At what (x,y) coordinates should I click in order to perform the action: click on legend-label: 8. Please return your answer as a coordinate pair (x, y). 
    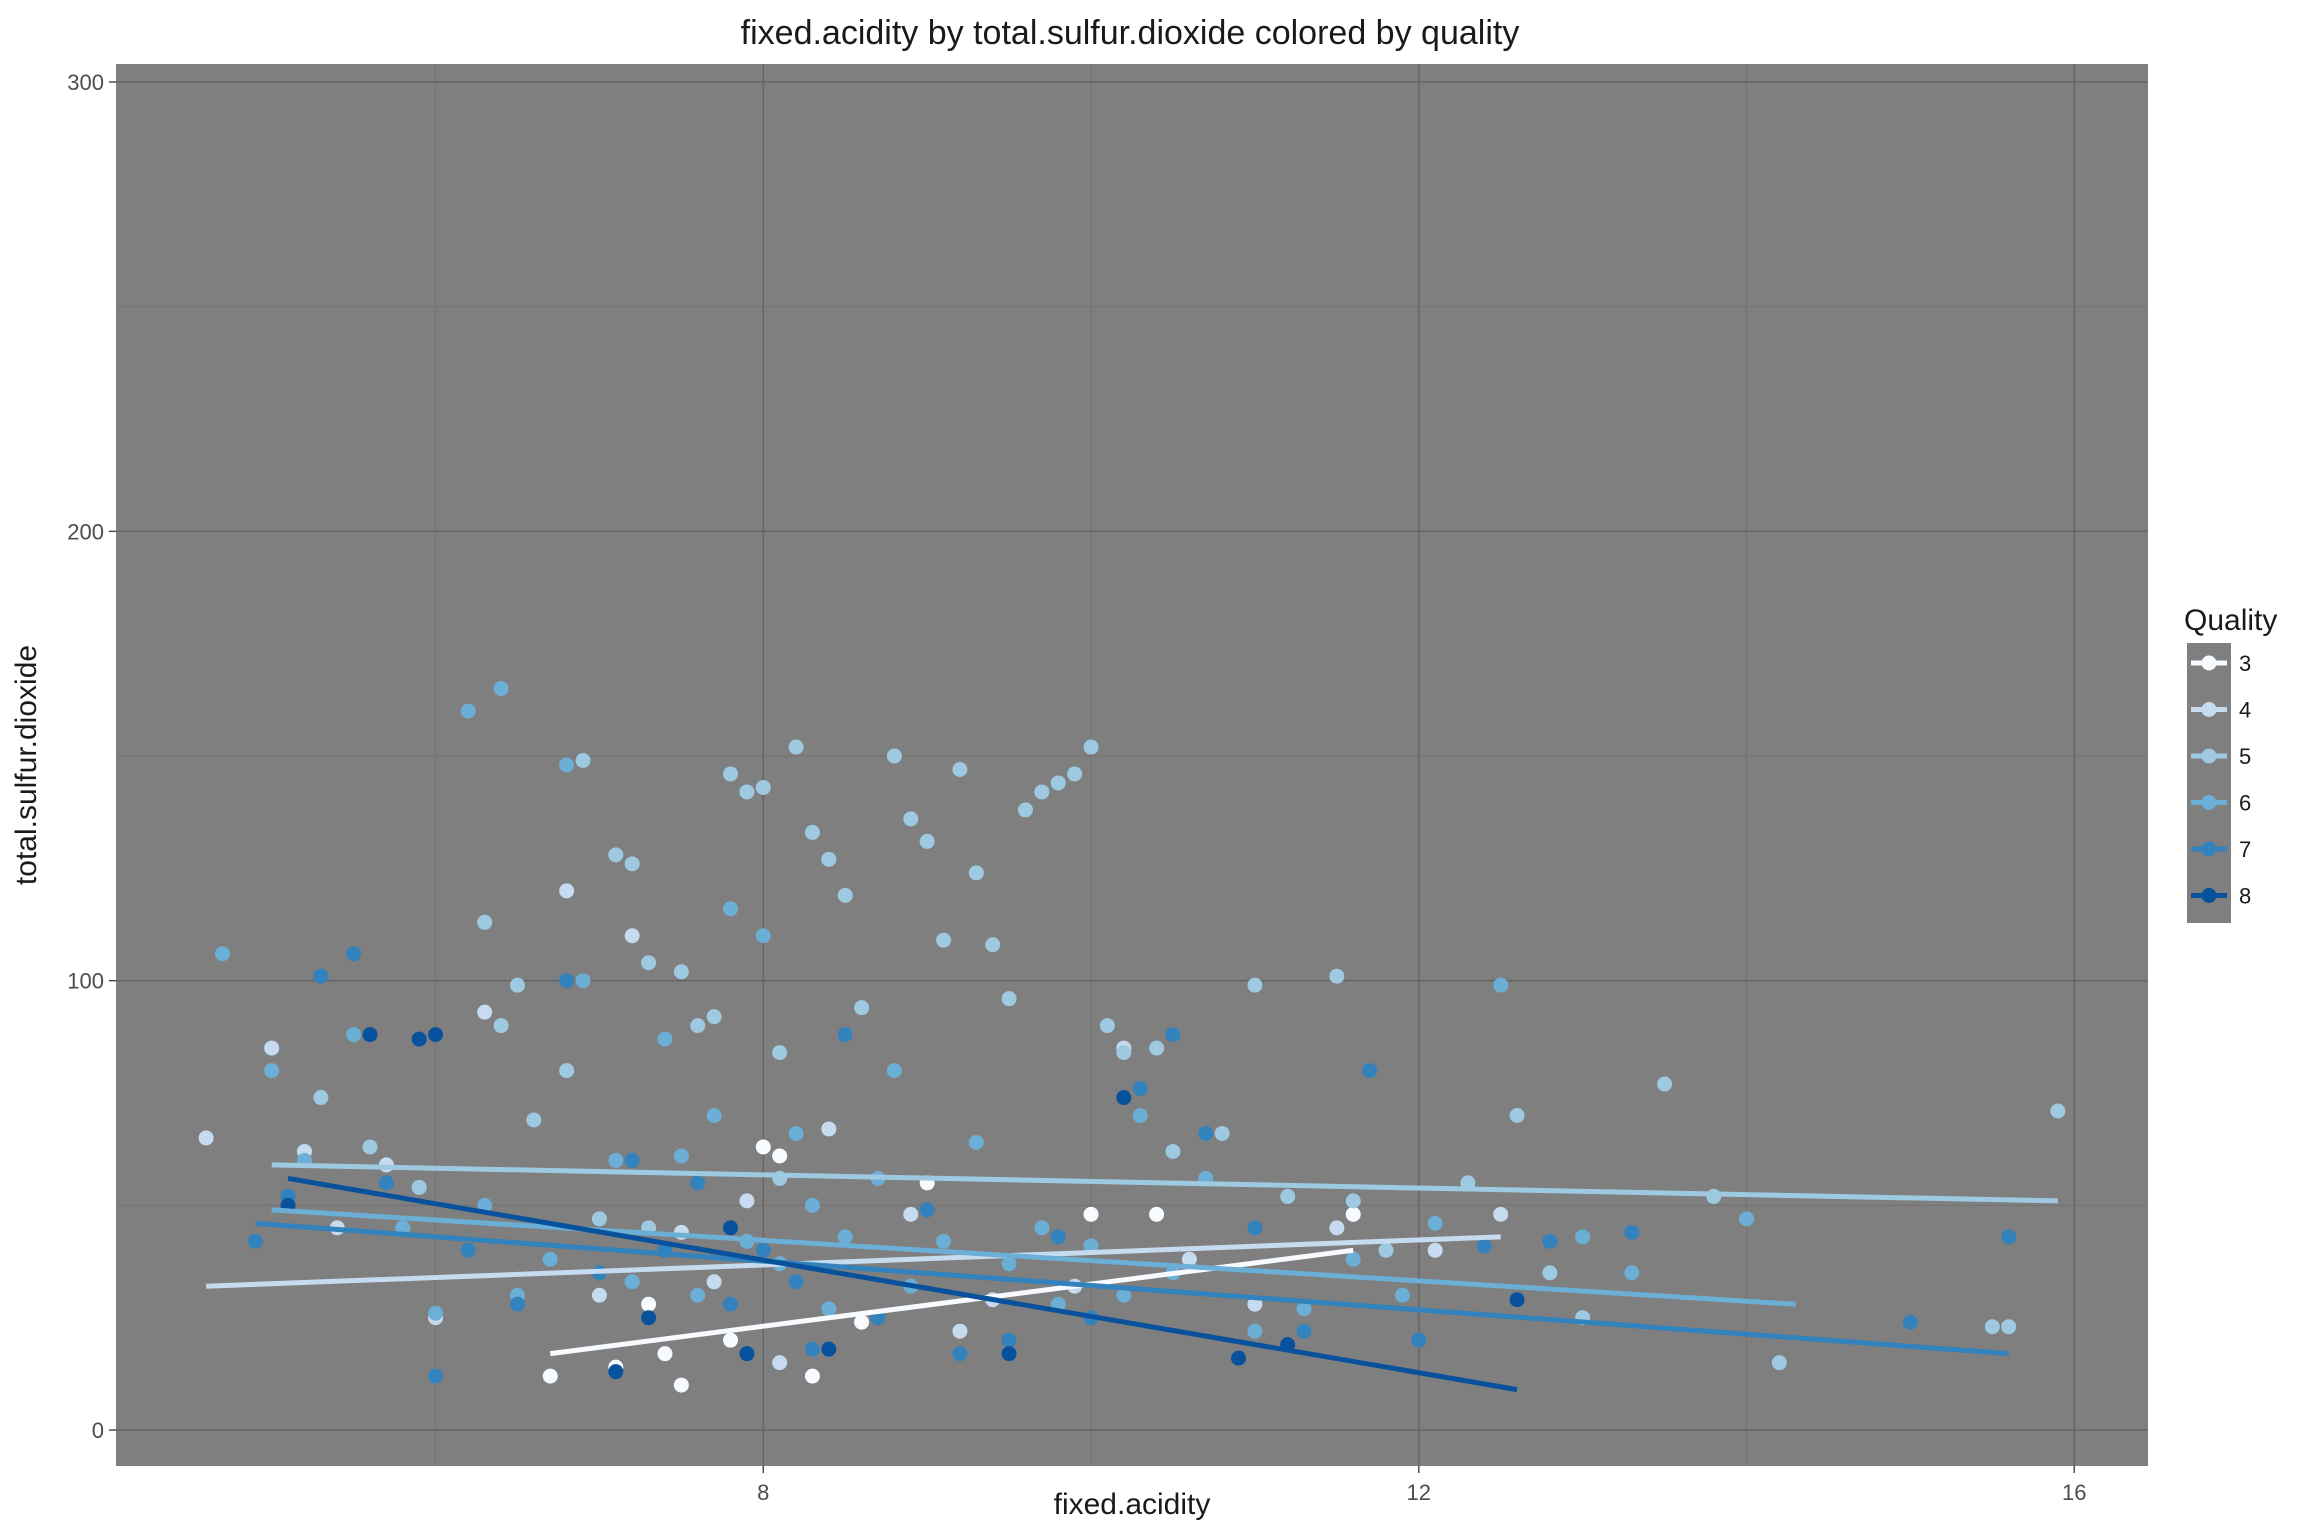
    Looking at the image, I should click on (2245, 896).